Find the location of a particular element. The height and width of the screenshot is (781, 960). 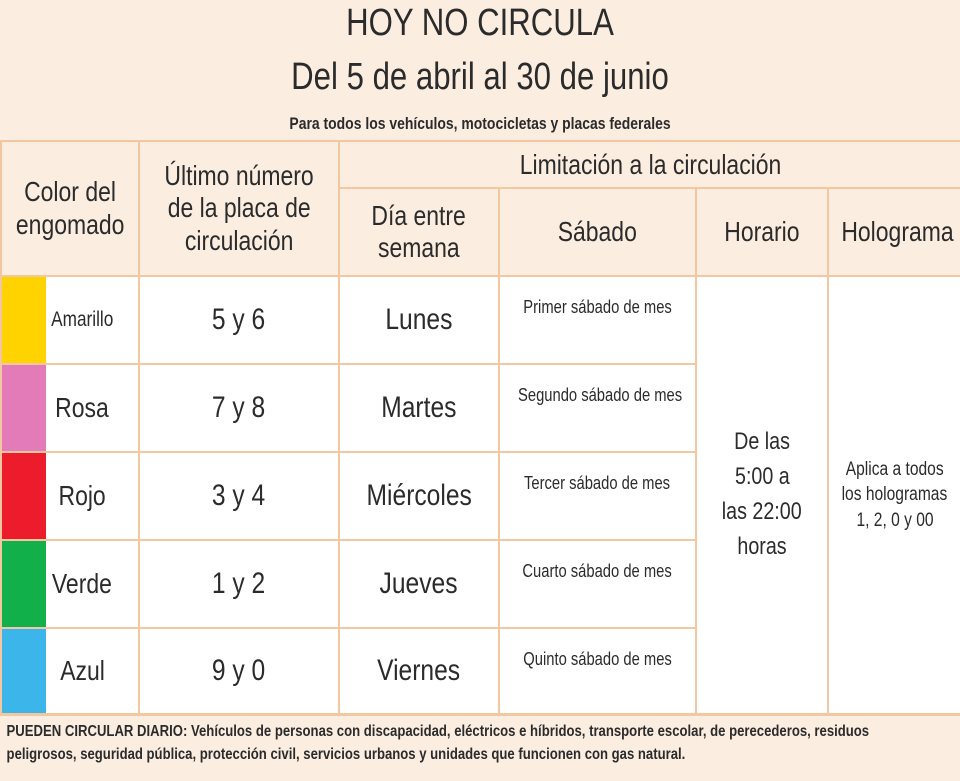

page-title: HOY NO CIRCULA is located at coordinates (480, 23).